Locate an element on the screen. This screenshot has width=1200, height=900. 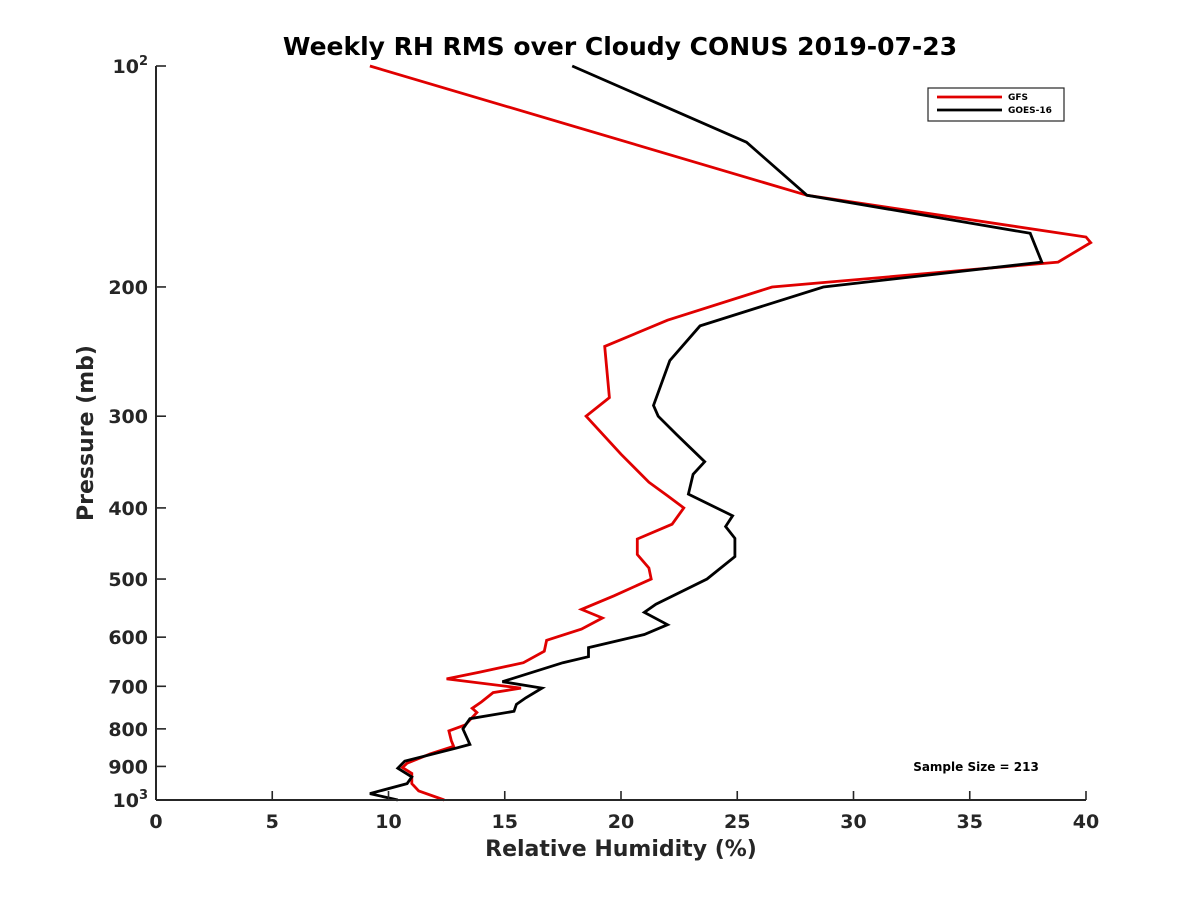
y-tick-label-exponent: 2 is located at coordinates (143, 61).